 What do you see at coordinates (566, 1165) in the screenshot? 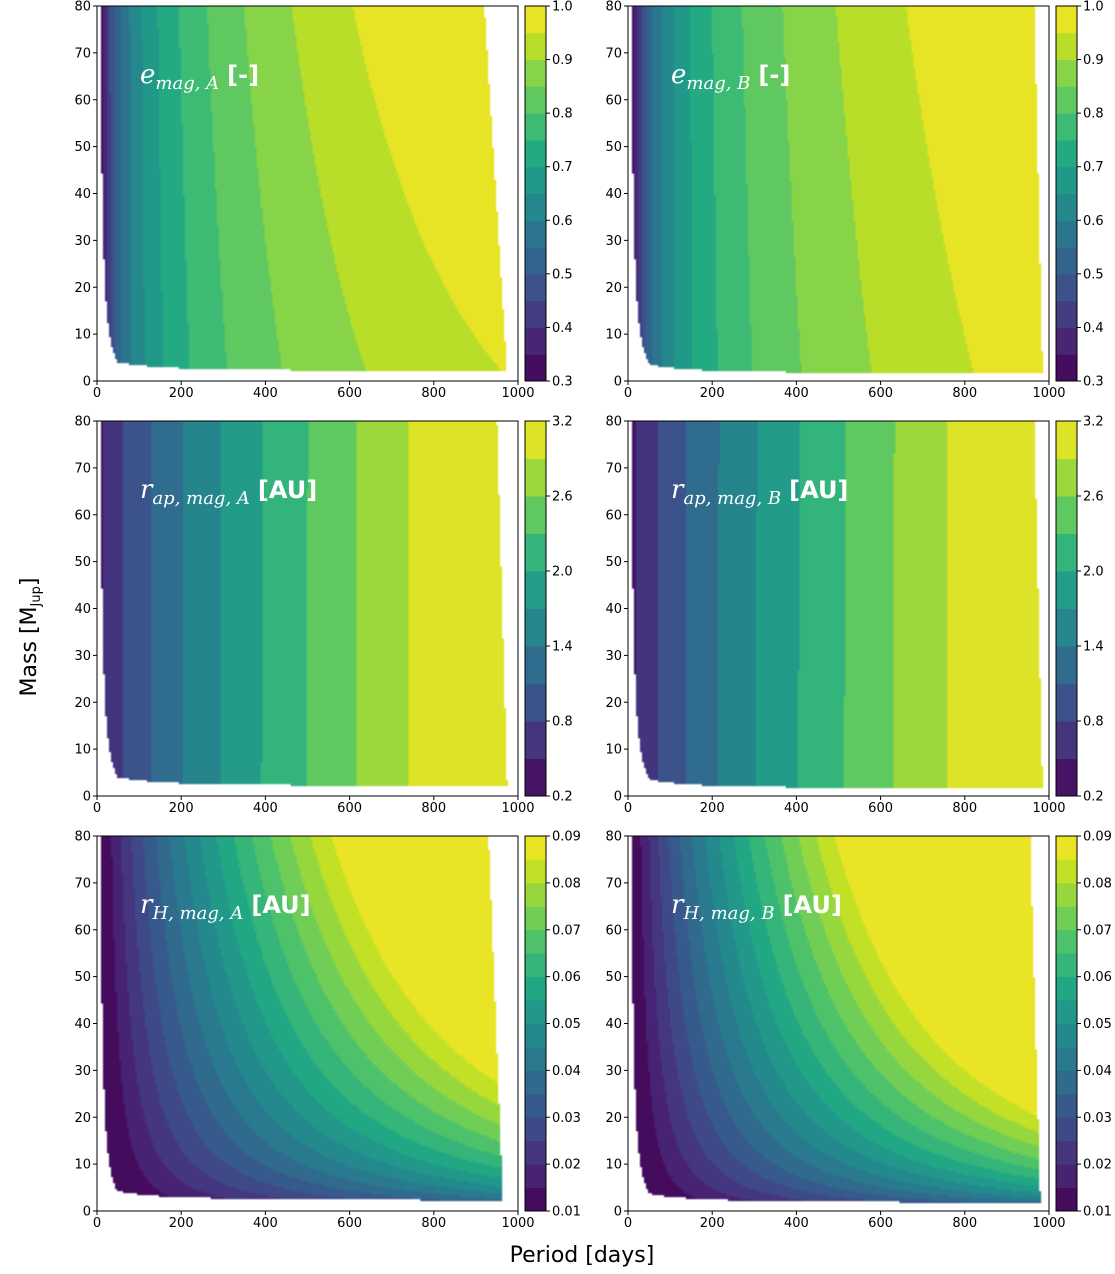
I see `colorbar-tick-label: 0.02` at bounding box center [566, 1165].